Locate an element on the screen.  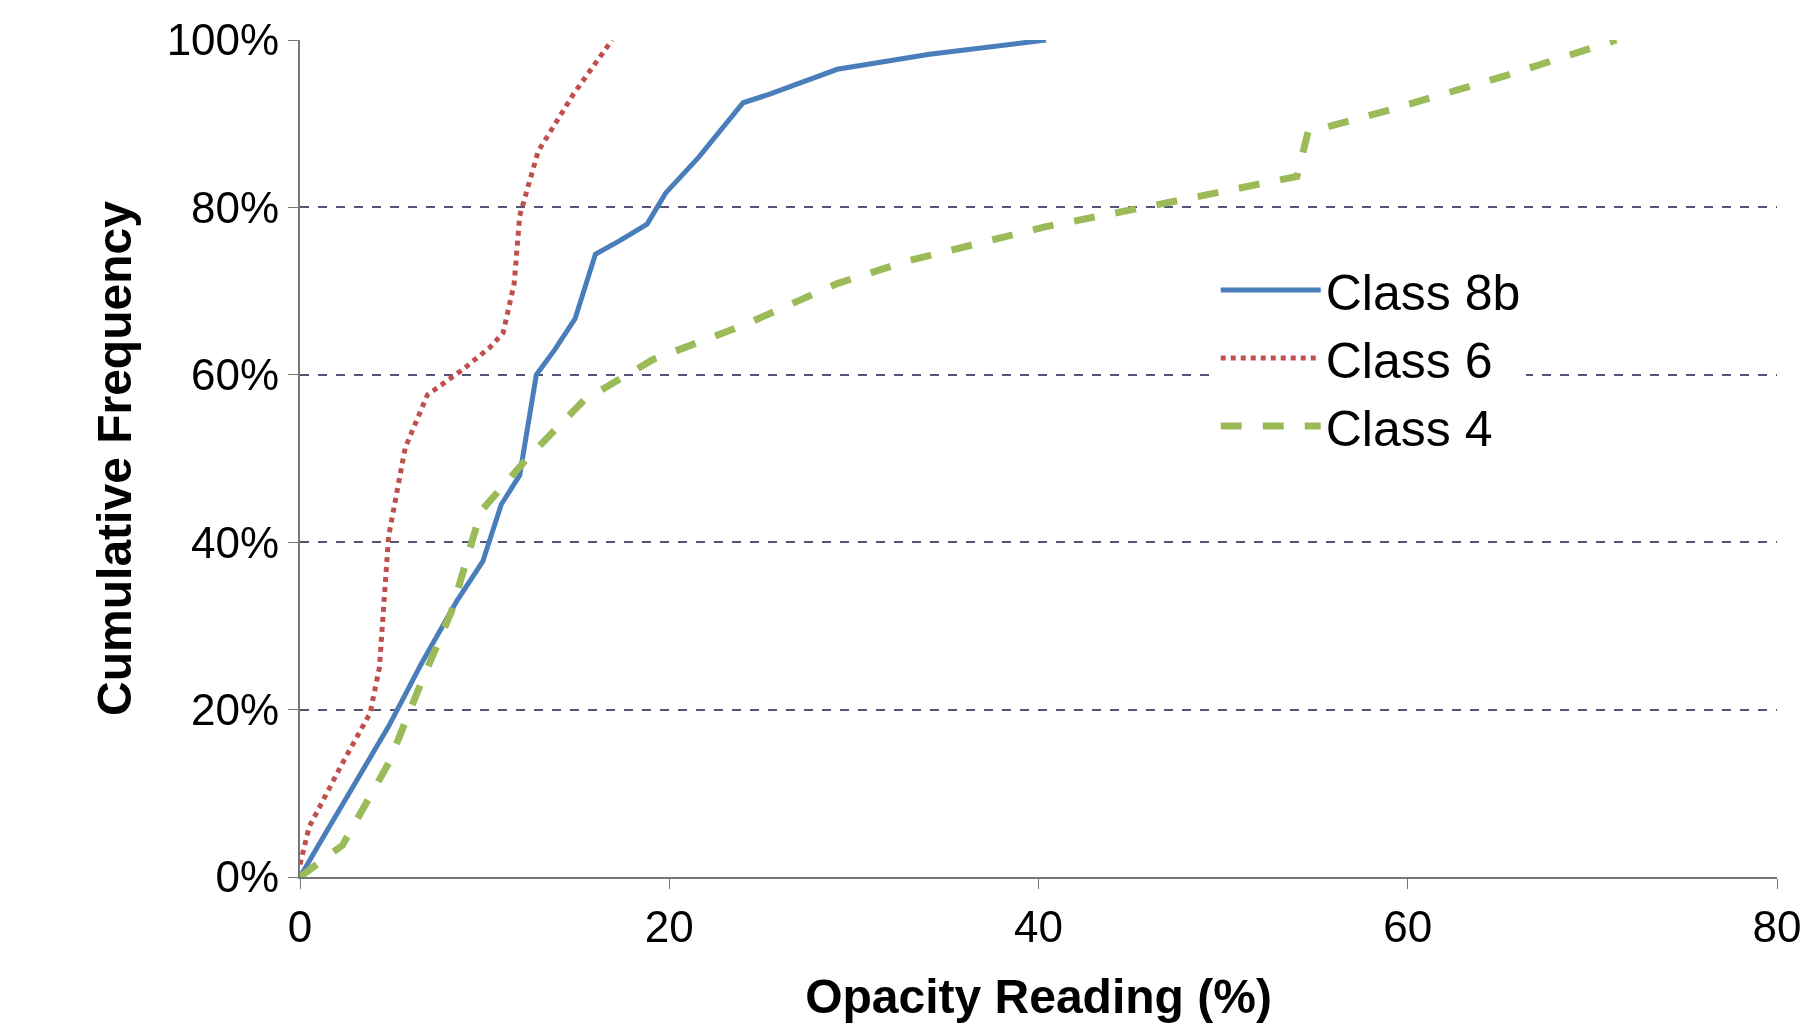
x-tick-label: 60 is located at coordinates (1408, 926).